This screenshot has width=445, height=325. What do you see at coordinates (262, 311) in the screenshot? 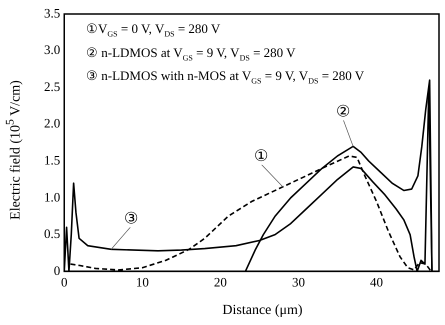
I see `x-axis-title: Distance (μm)` at bounding box center [262, 311].